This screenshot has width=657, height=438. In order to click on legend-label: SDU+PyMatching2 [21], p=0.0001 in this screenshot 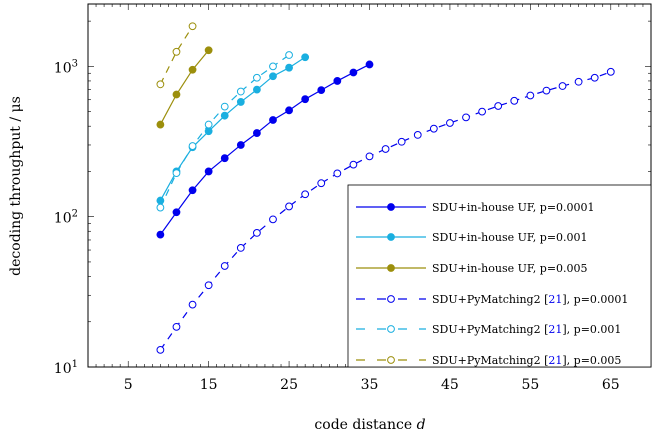, I will do `click(530, 299)`.